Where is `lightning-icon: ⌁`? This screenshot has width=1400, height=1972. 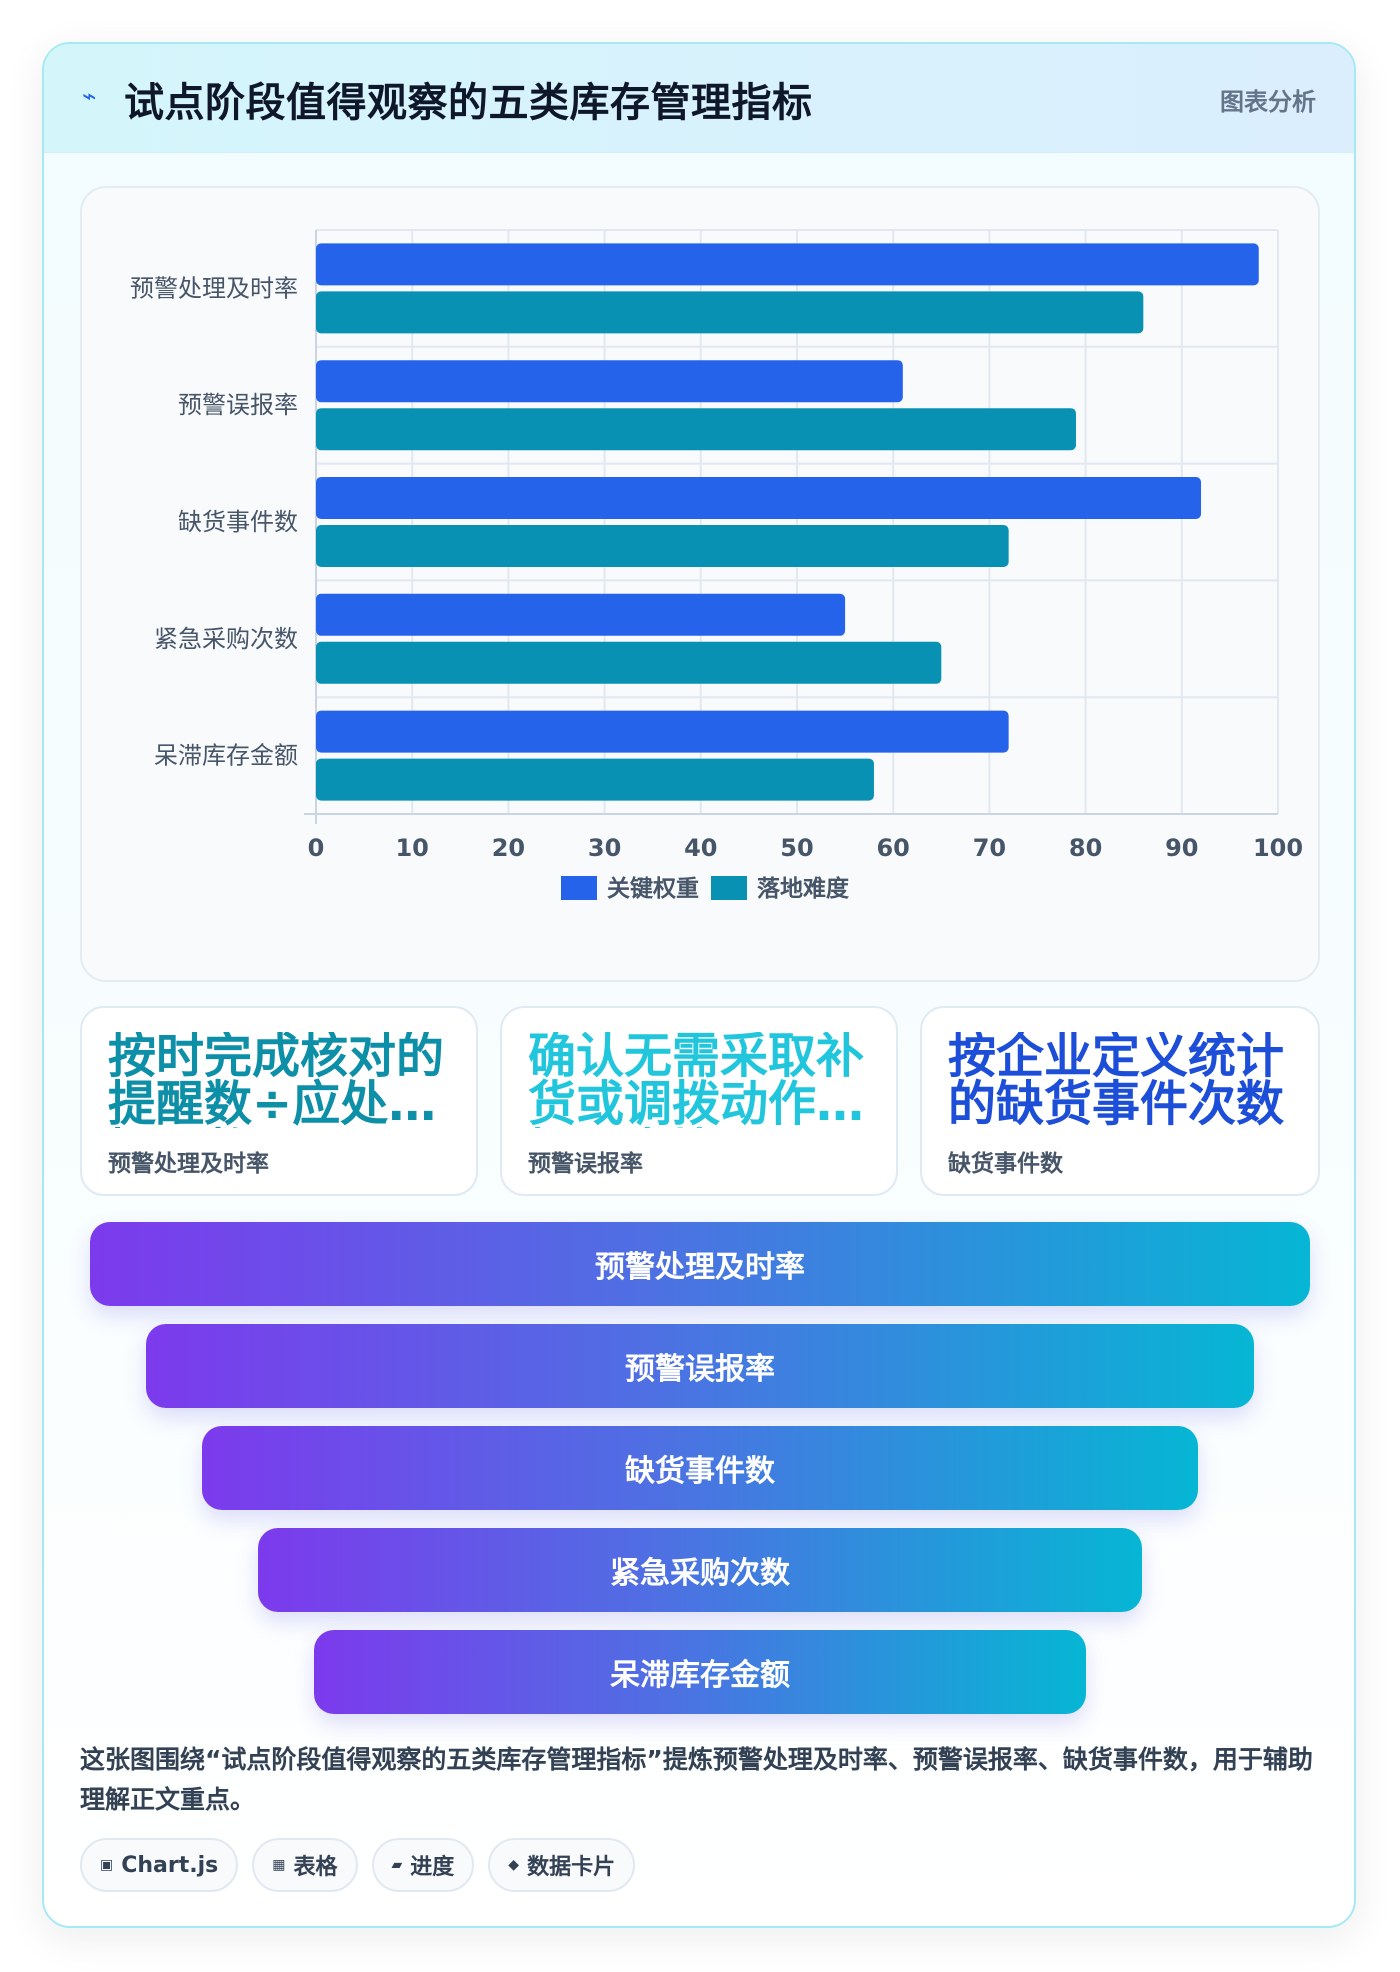 lightning-icon: ⌁ is located at coordinates (89, 96).